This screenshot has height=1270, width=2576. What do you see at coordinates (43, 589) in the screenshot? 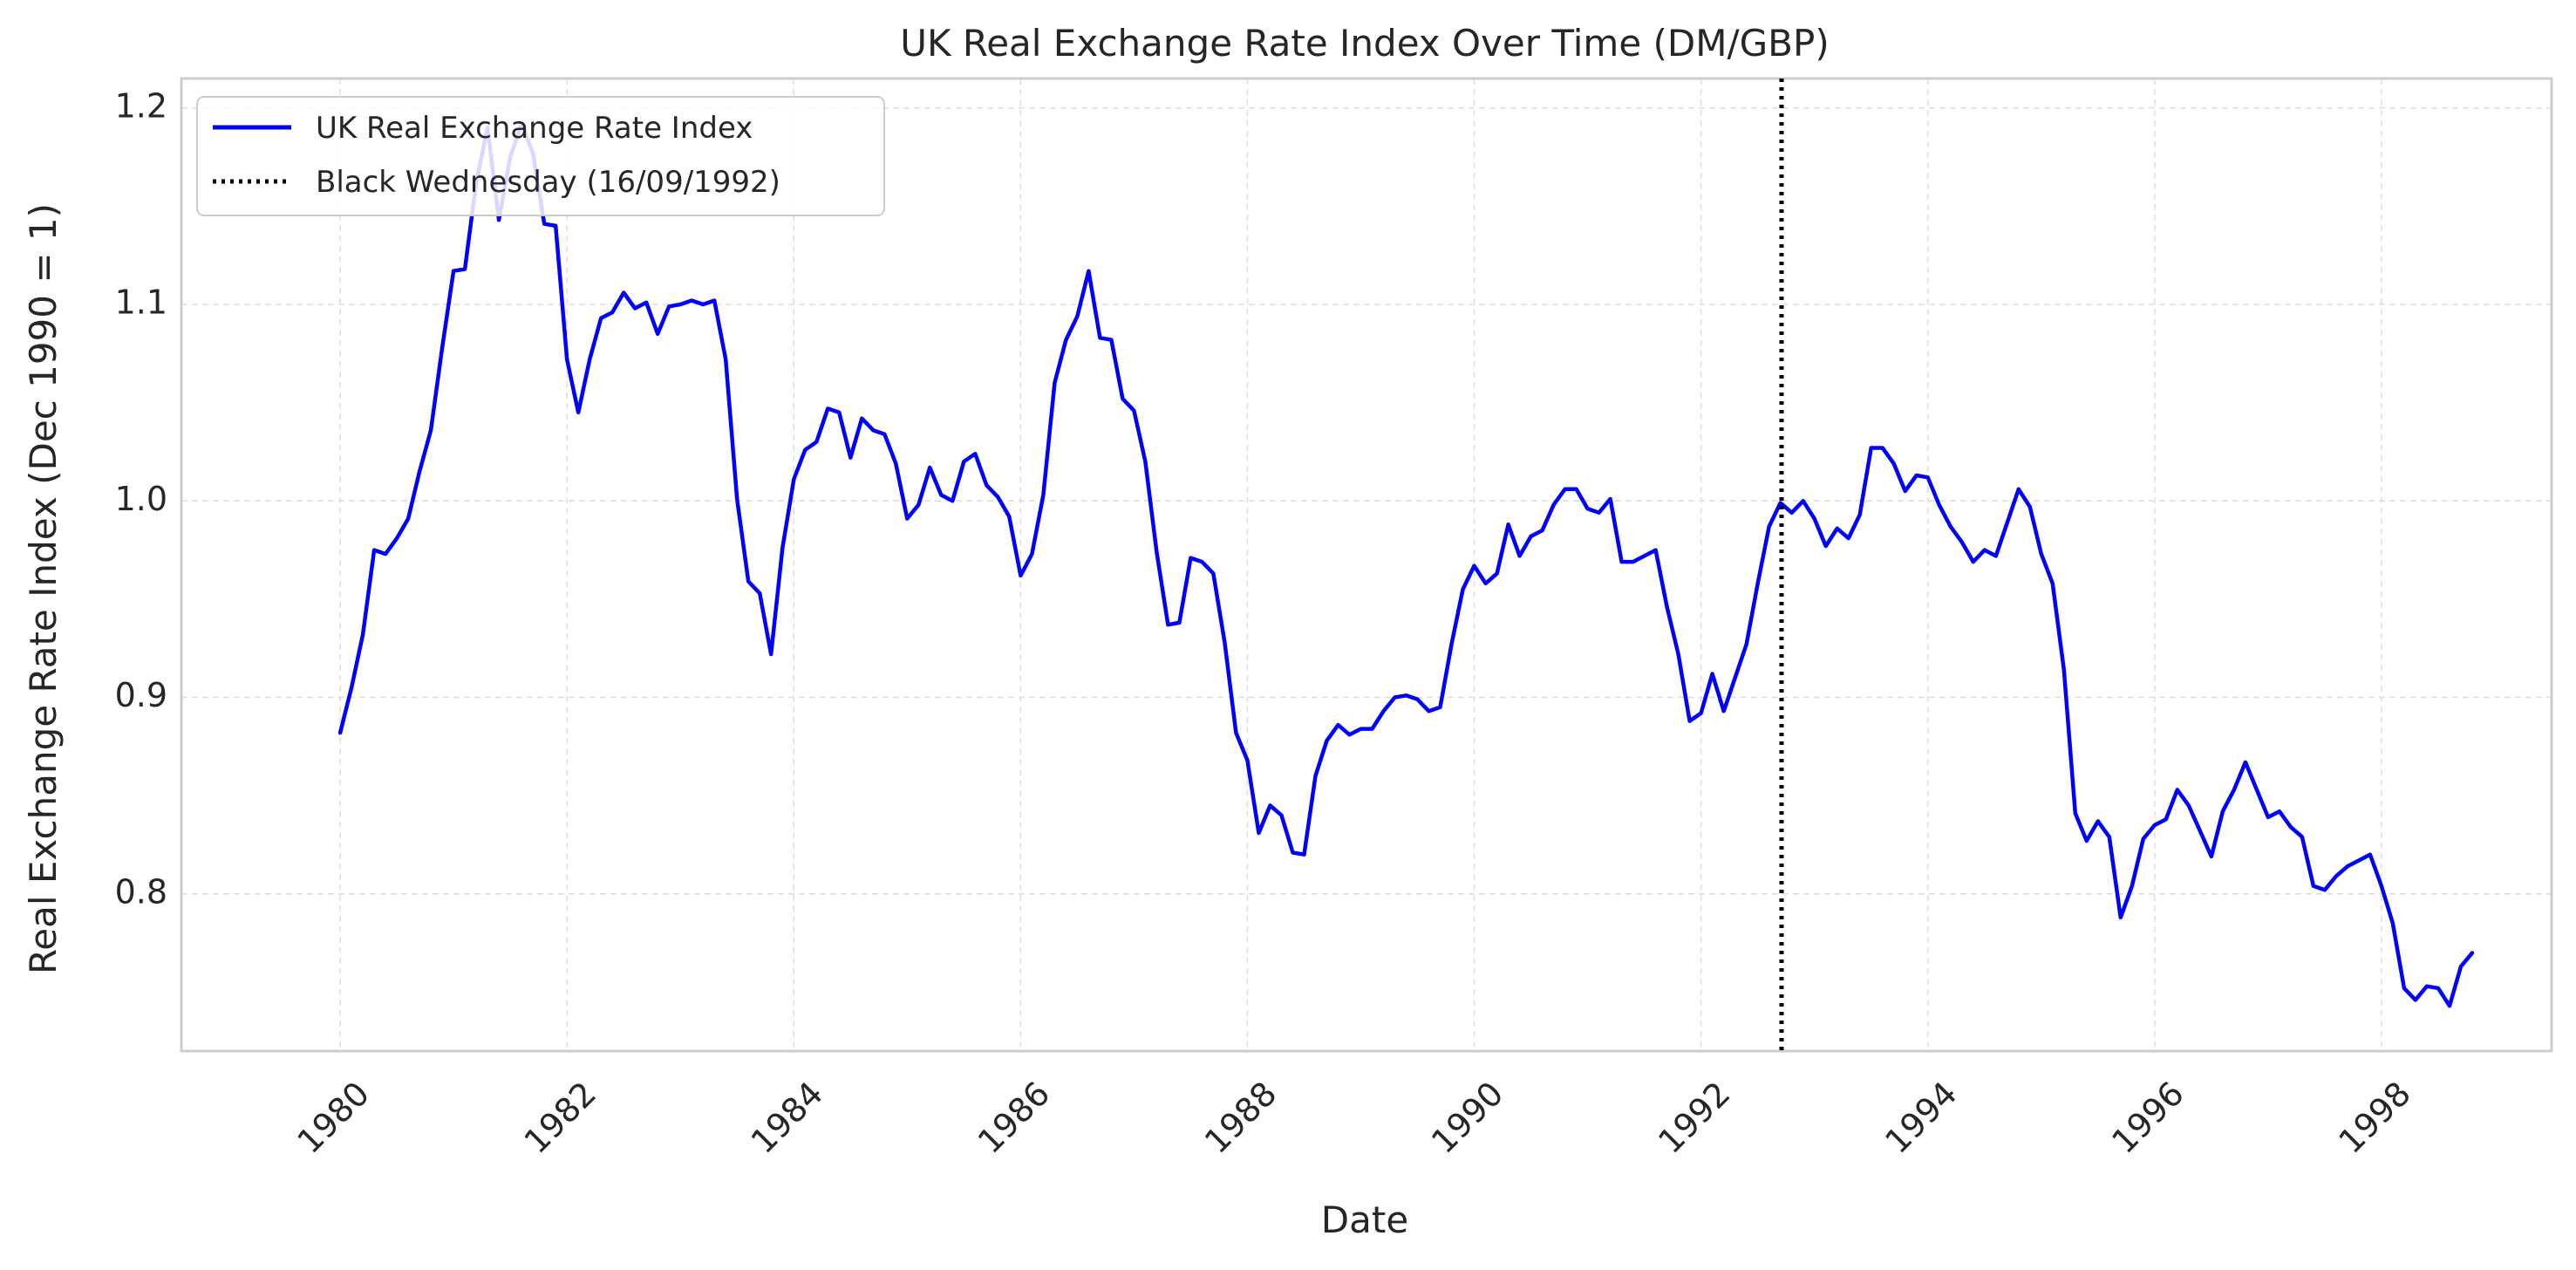
I see `y-axis-label: Real Exchange Rate Index (Dec 1990 = 1)` at bounding box center [43, 589].